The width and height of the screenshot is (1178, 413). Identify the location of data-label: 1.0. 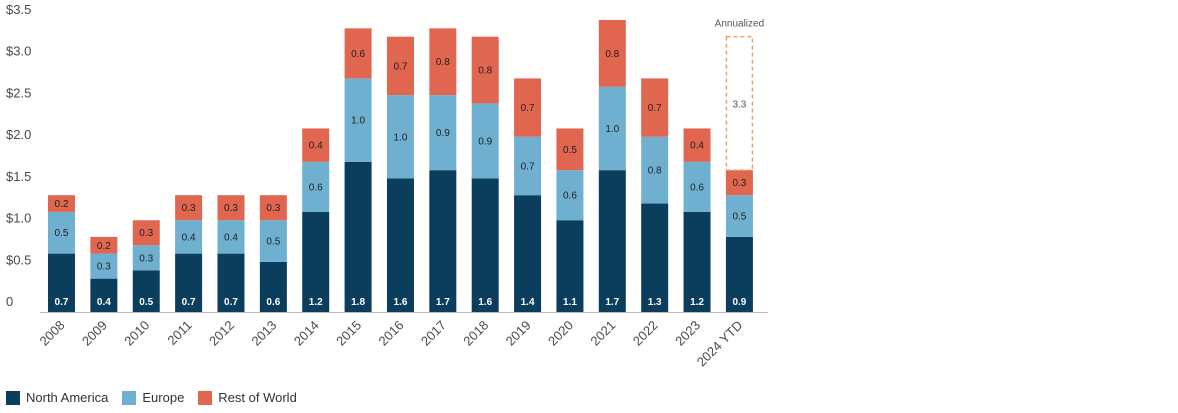
(401, 137).